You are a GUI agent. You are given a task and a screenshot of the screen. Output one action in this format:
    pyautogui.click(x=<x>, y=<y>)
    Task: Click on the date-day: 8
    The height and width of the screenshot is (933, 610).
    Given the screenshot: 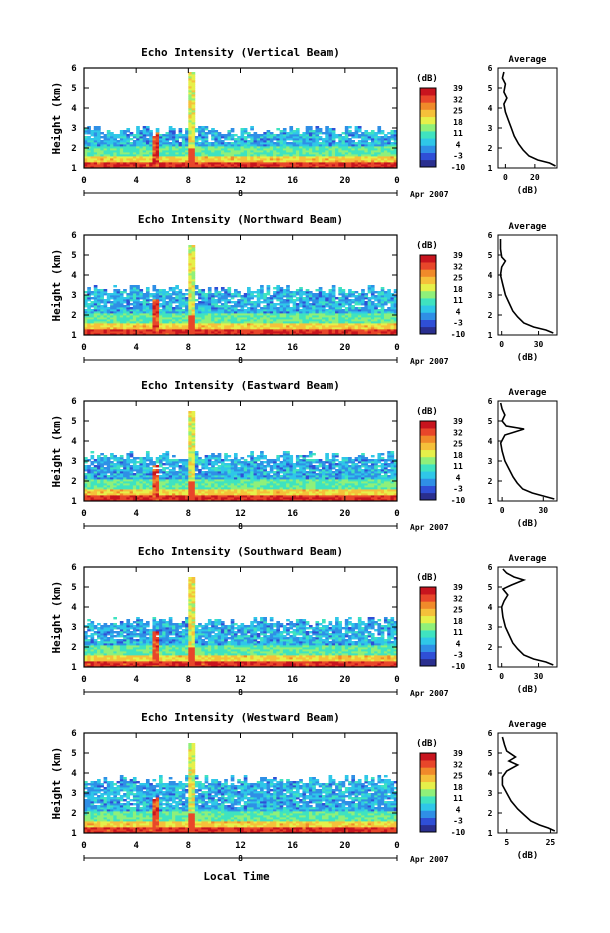 What is the action you would take?
    pyautogui.click(x=240, y=360)
    